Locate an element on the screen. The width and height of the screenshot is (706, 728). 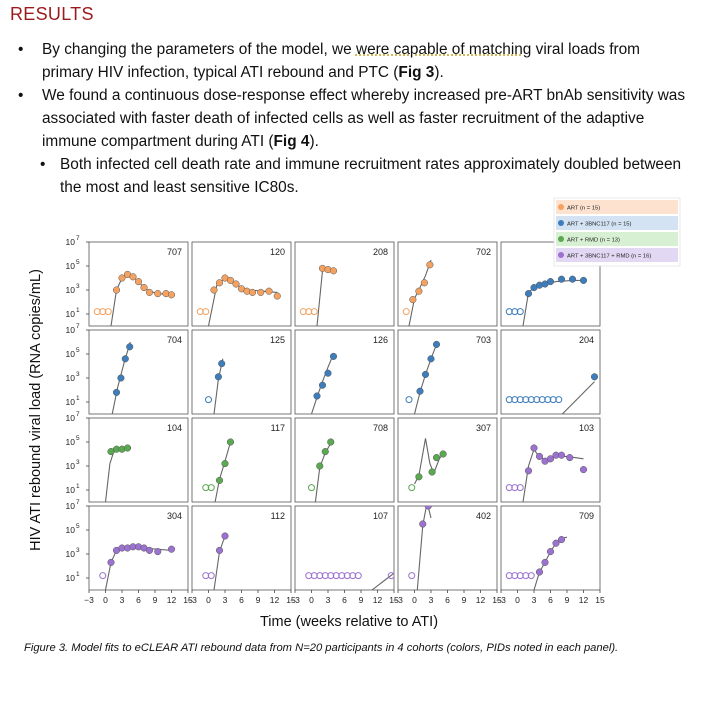
panel-103: 103 is located at coordinates (550, 460).